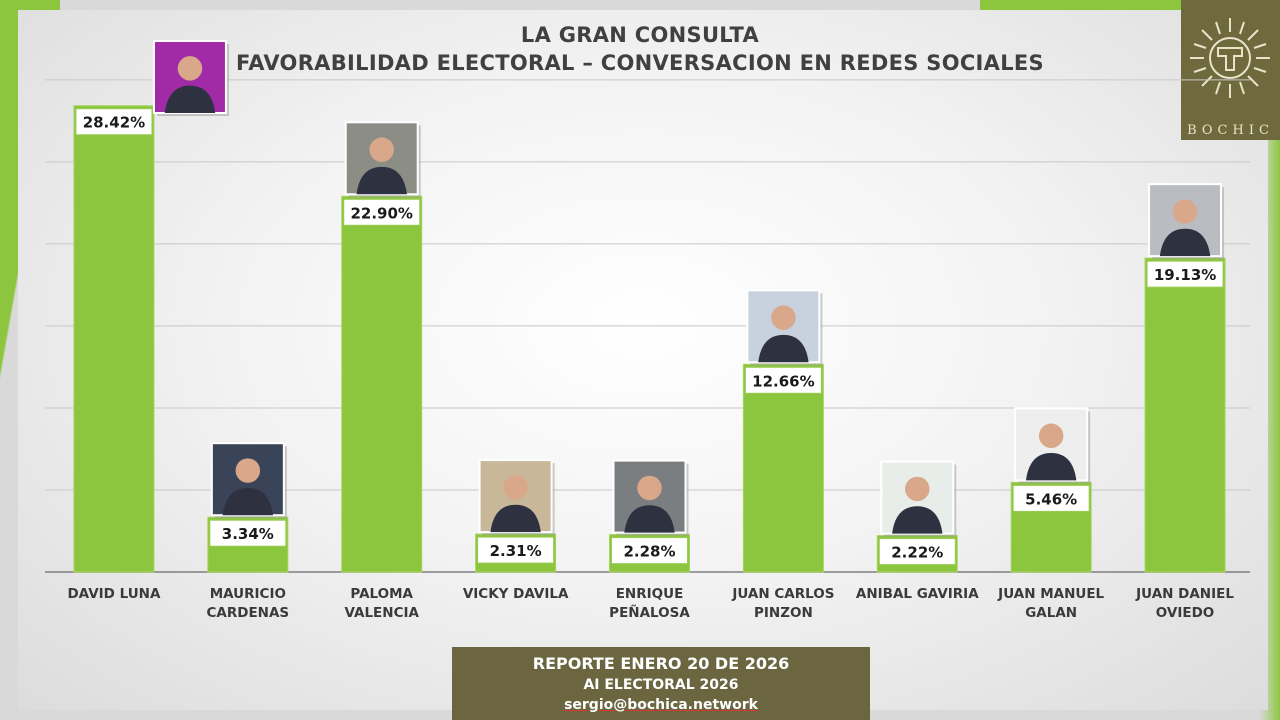 Image resolution: width=1280 pixels, height=720 pixels. I want to click on category-label: JUAN MANUEL, so click(1050, 594).